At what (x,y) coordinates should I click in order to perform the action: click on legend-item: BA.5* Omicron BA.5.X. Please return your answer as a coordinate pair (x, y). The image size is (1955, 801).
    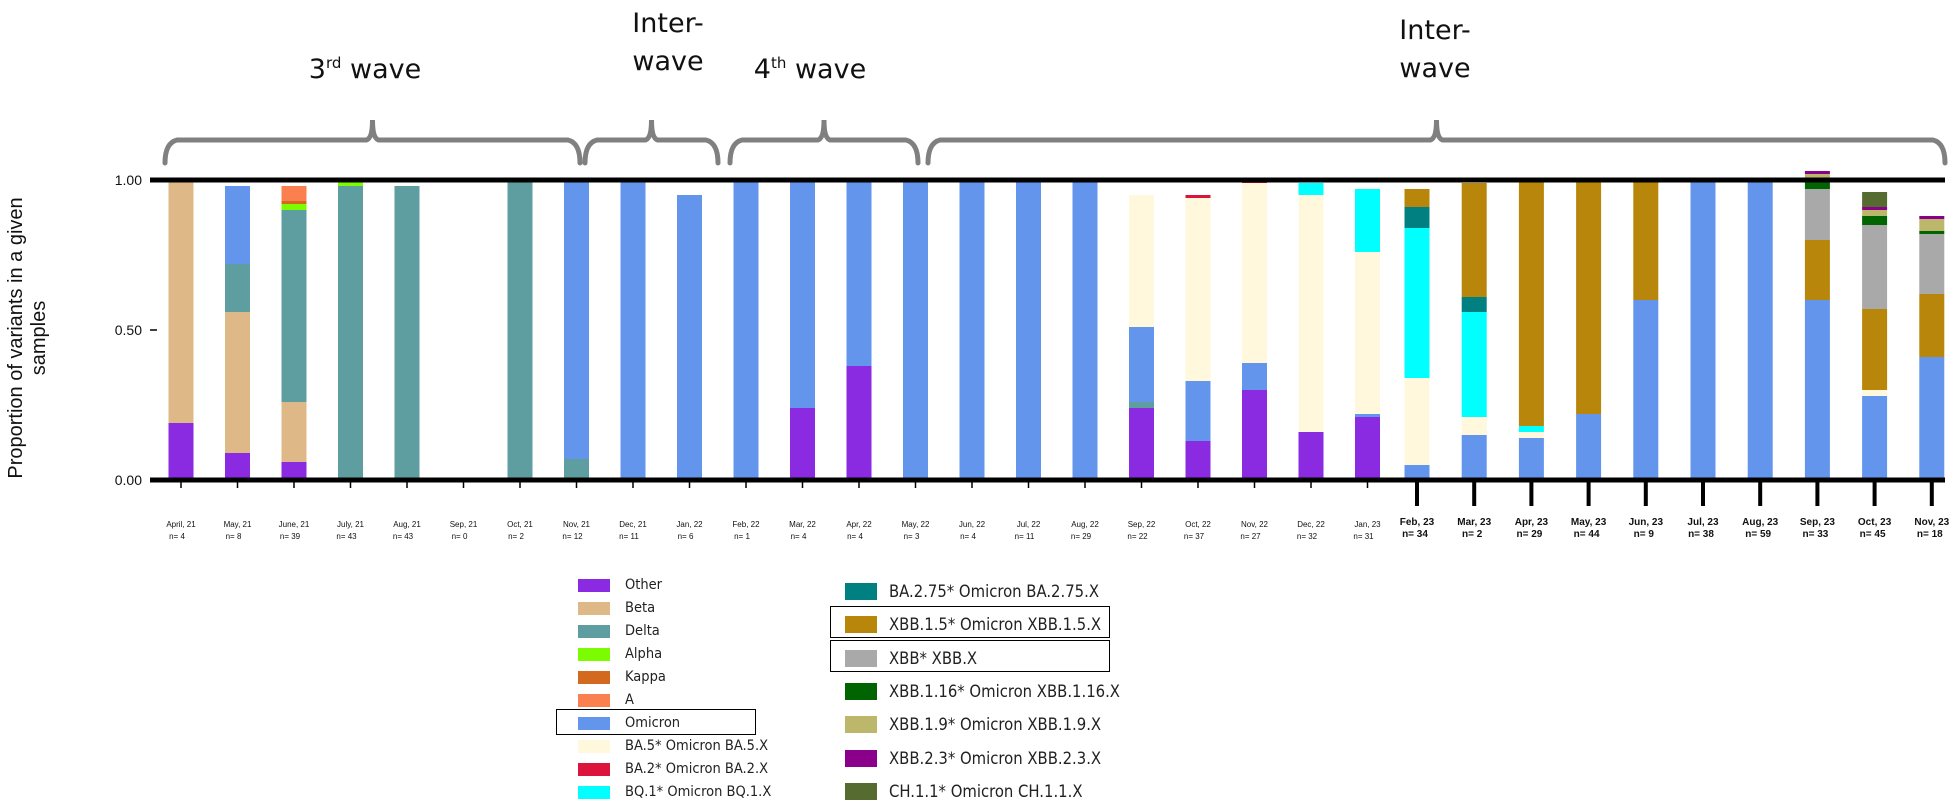
    Looking at the image, I should click on (673, 746).